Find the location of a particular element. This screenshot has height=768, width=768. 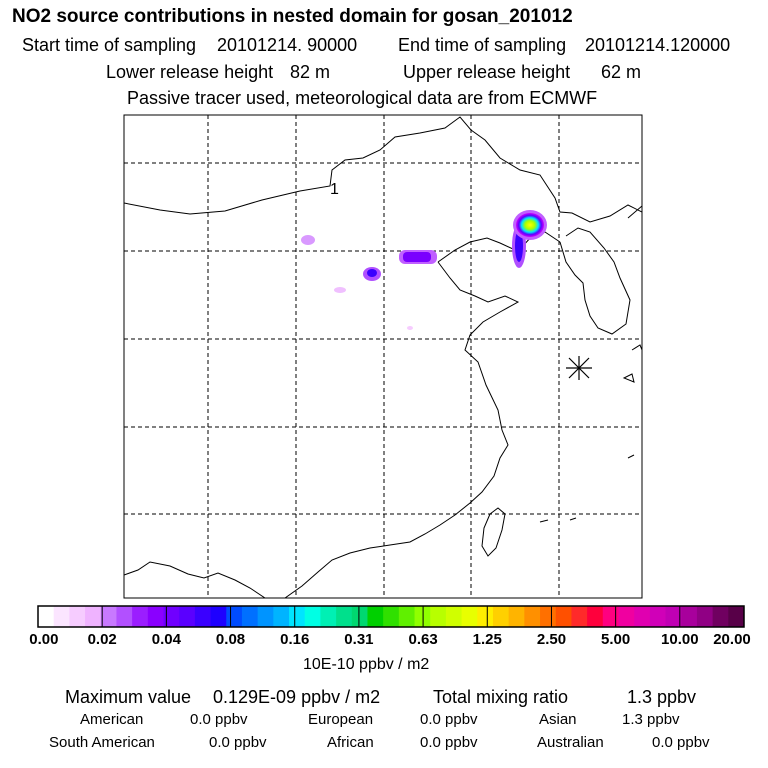

colorbar is located at coordinates (391, 616).